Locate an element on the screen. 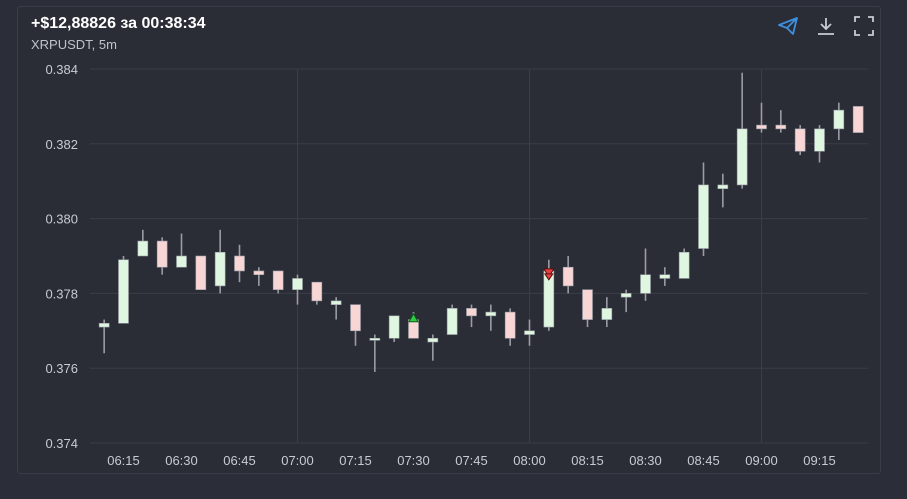 Image resolution: width=907 pixels, height=499 pixels. fullscreen-button is located at coordinates (864, 26).